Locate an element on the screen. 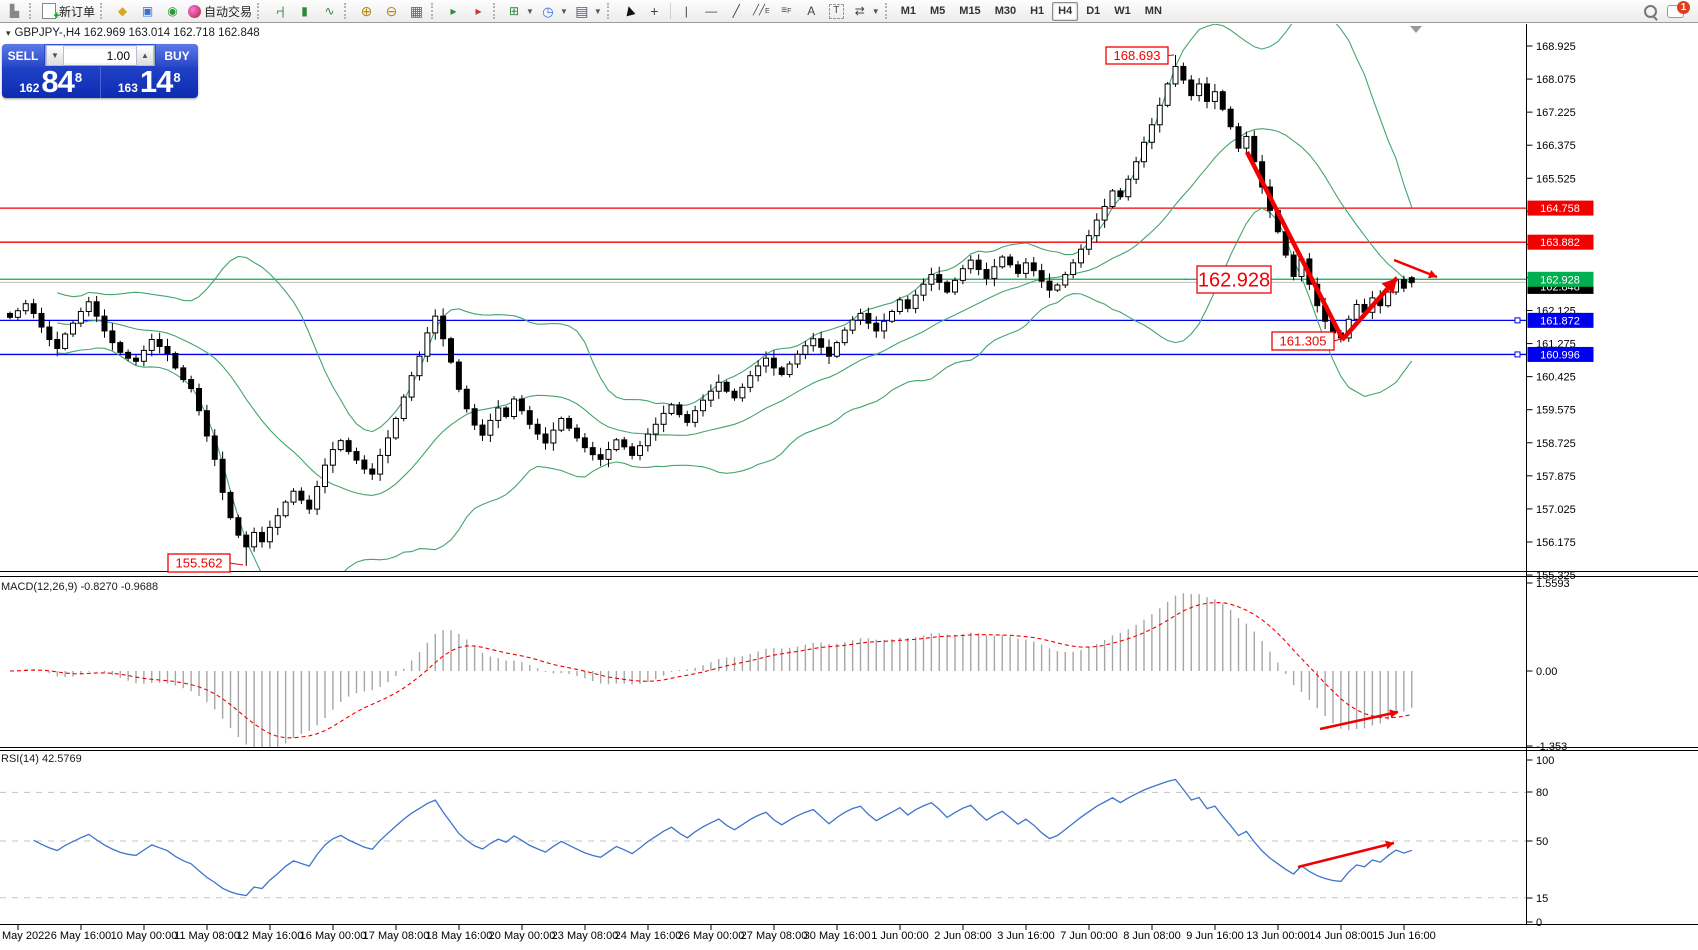 Image resolution: width=1698 pixels, height=950 pixels. fibonacci-tool: ≡ F is located at coordinates (786, 11).